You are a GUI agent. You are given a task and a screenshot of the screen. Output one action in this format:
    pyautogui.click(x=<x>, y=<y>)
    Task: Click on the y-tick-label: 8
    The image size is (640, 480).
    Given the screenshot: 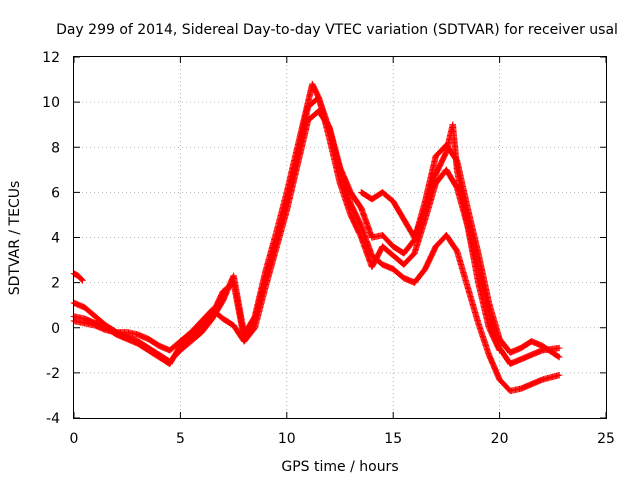 What is the action you would take?
    pyautogui.click(x=55, y=148)
    